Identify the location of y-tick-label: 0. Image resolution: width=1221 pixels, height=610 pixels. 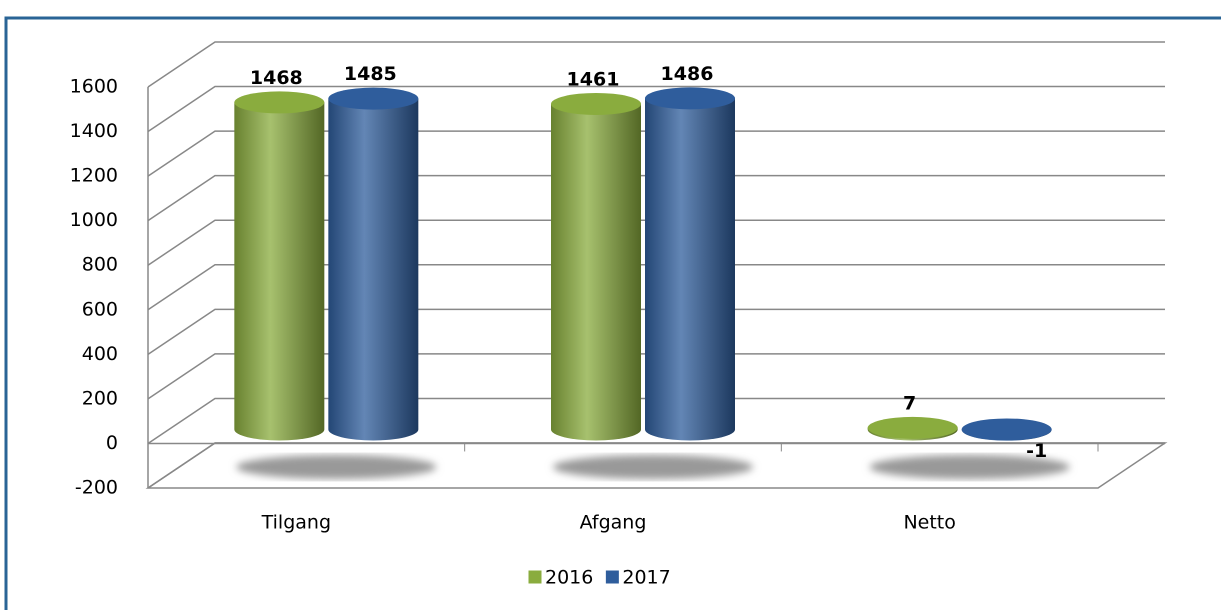
(112, 443).